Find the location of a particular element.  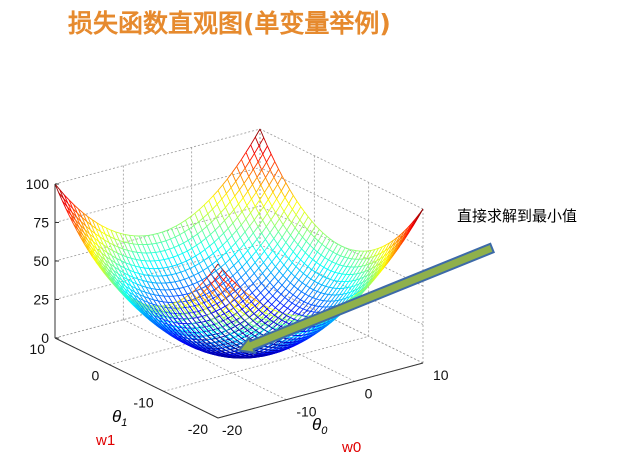

grid-line is located at coordinates (266, 363).